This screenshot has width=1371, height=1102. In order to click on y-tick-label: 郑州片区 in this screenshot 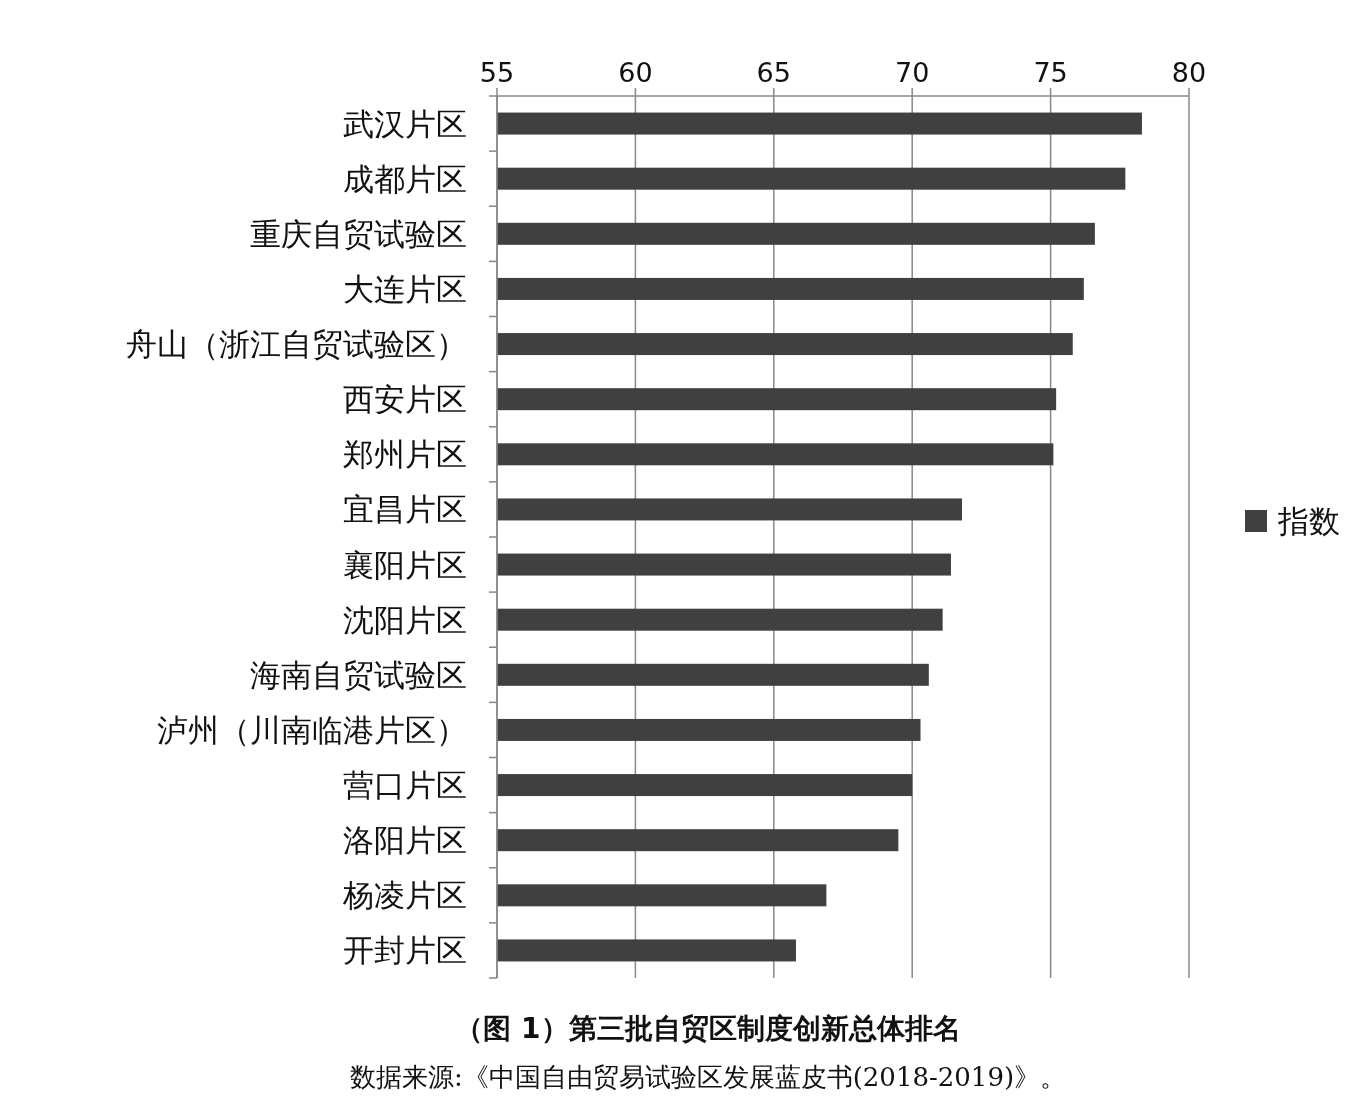, I will do `click(405, 454)`.